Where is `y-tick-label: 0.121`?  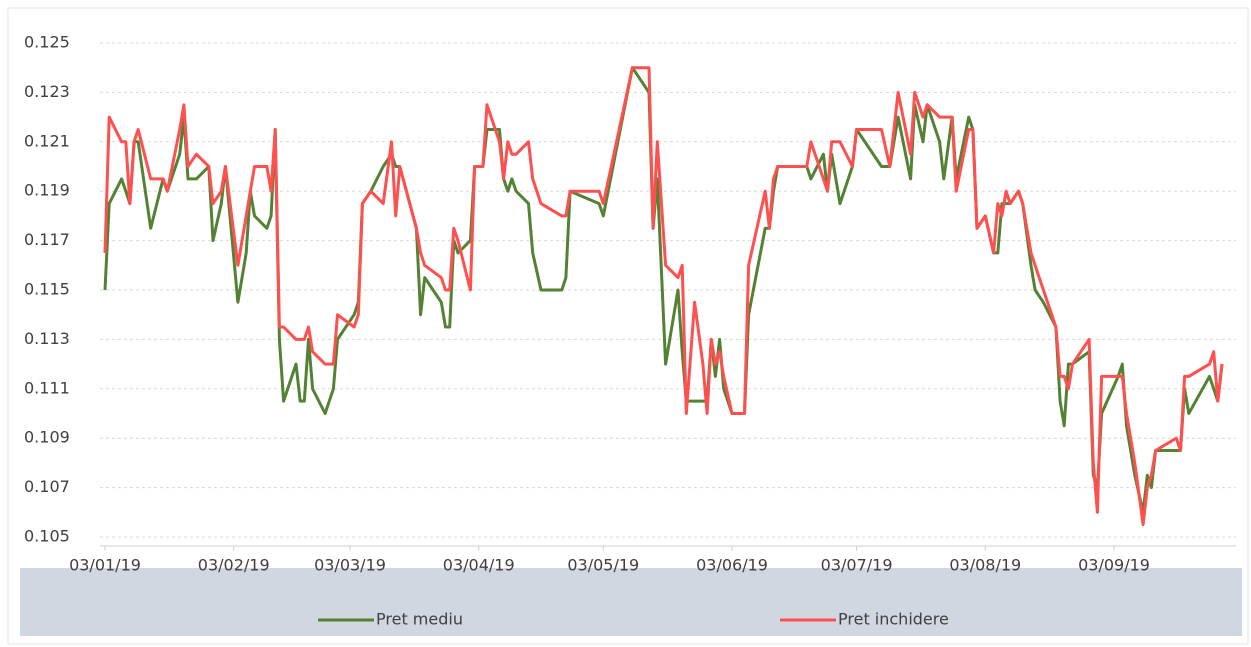 y-tick-label: 0.121 is located at coordinates (47, 140).